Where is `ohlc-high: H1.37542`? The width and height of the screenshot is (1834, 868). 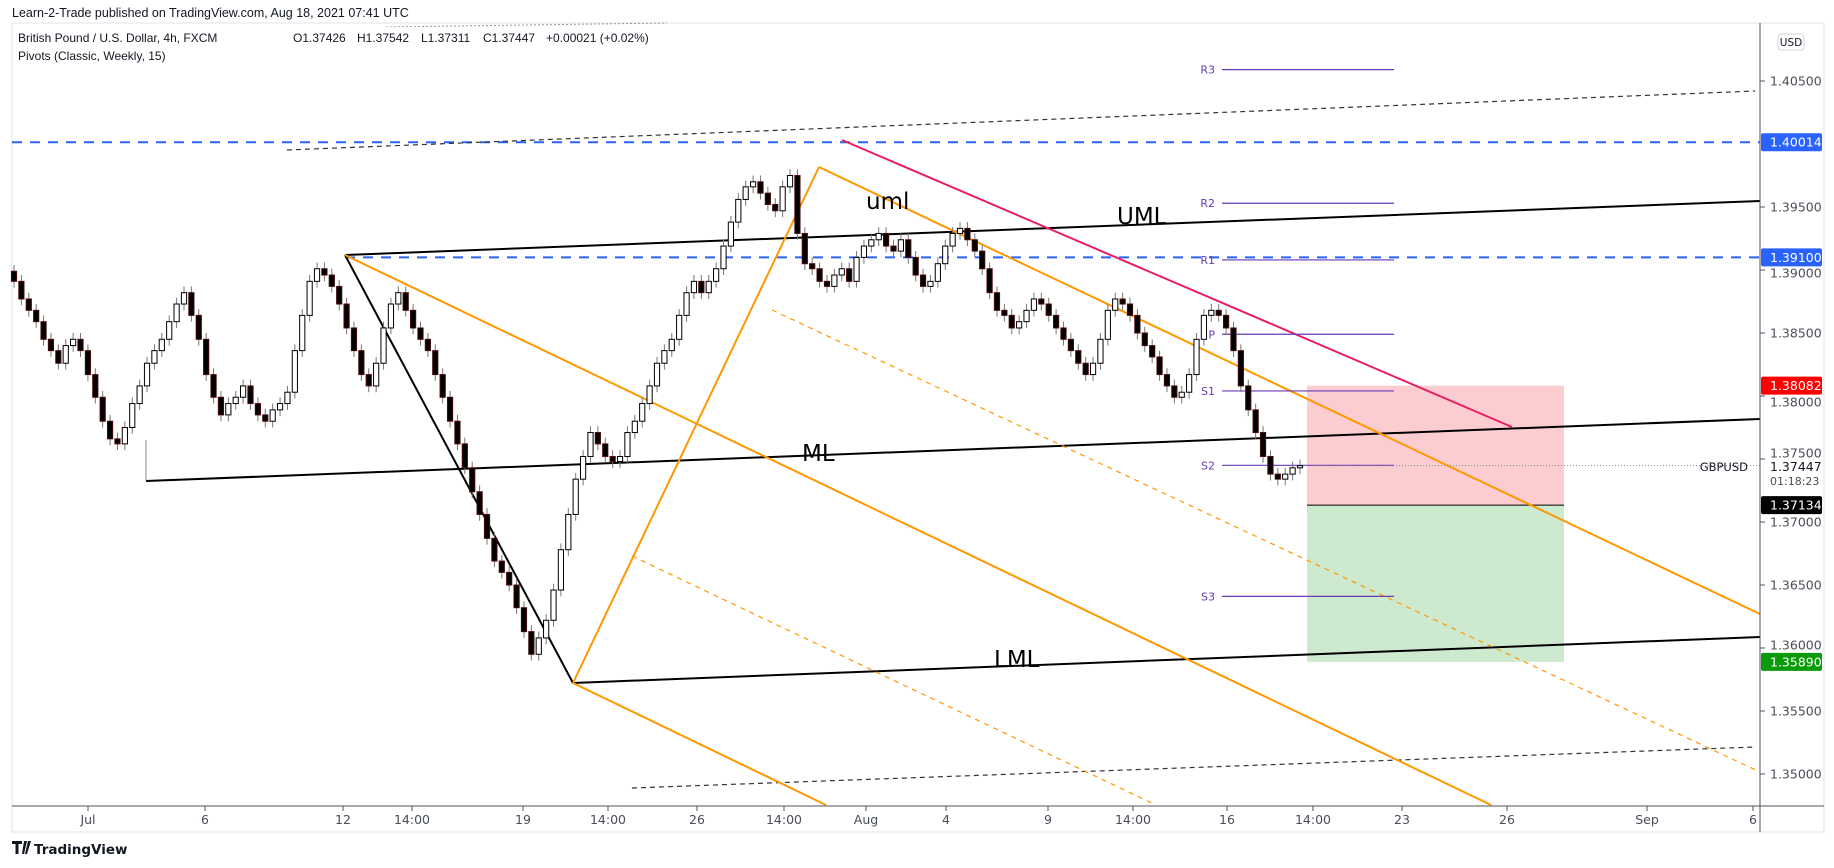
ohlc-high: H1.37542 is located at coordinates (383, 38).